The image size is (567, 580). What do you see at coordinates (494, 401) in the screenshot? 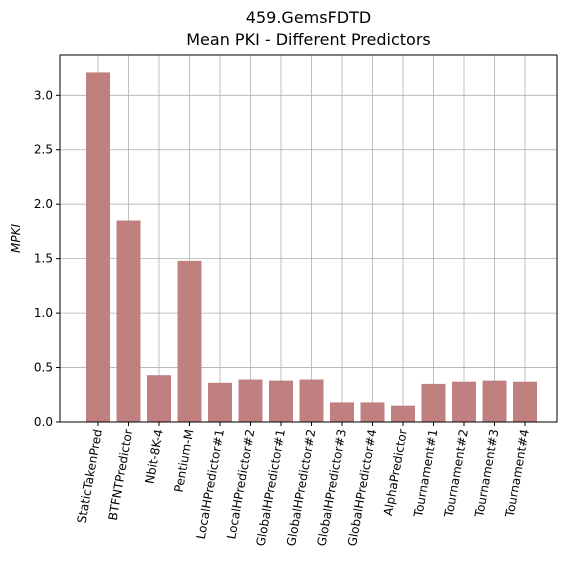
I see `bar-Tournament#3` at bounding box center [494, 401].